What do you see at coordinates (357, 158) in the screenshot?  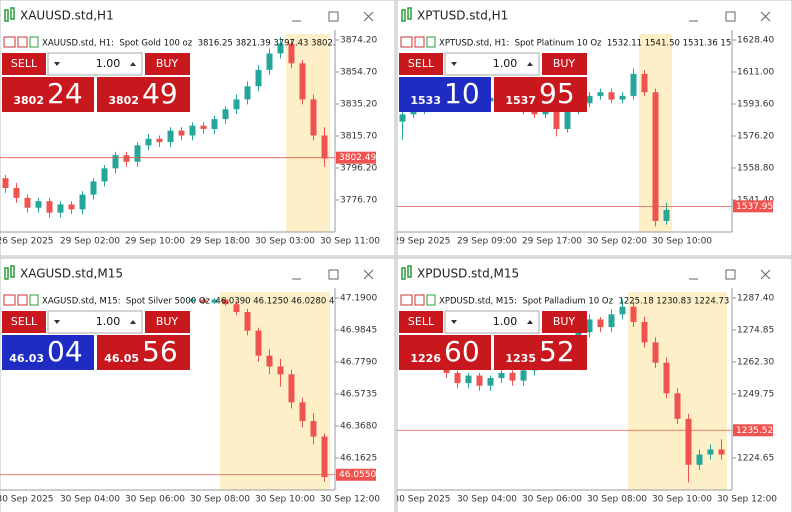 I see `price-label: 3802.49` at bounding box center [357, 158].